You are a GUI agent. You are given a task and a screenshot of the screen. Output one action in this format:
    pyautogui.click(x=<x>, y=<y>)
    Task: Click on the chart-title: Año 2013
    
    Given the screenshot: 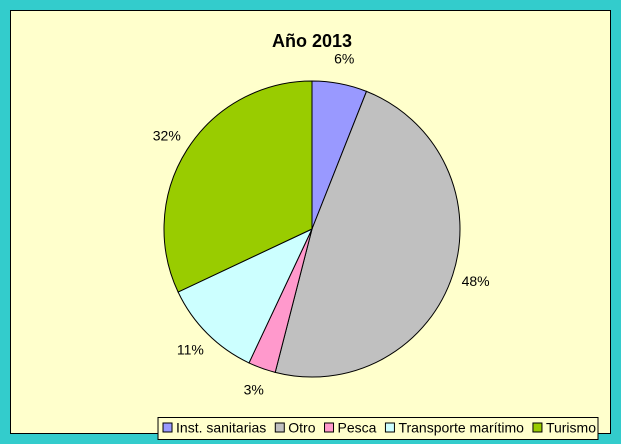 What is the action you would take?
    pyautogui.click(x=312, y=41)
    